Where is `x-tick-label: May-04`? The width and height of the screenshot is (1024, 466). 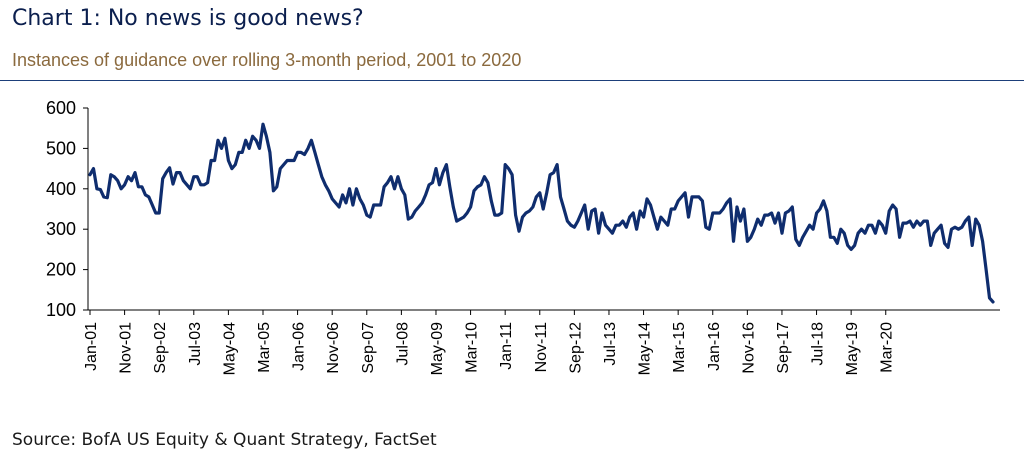
x-tick-label: May-04 is located at coordinates (229, 348).